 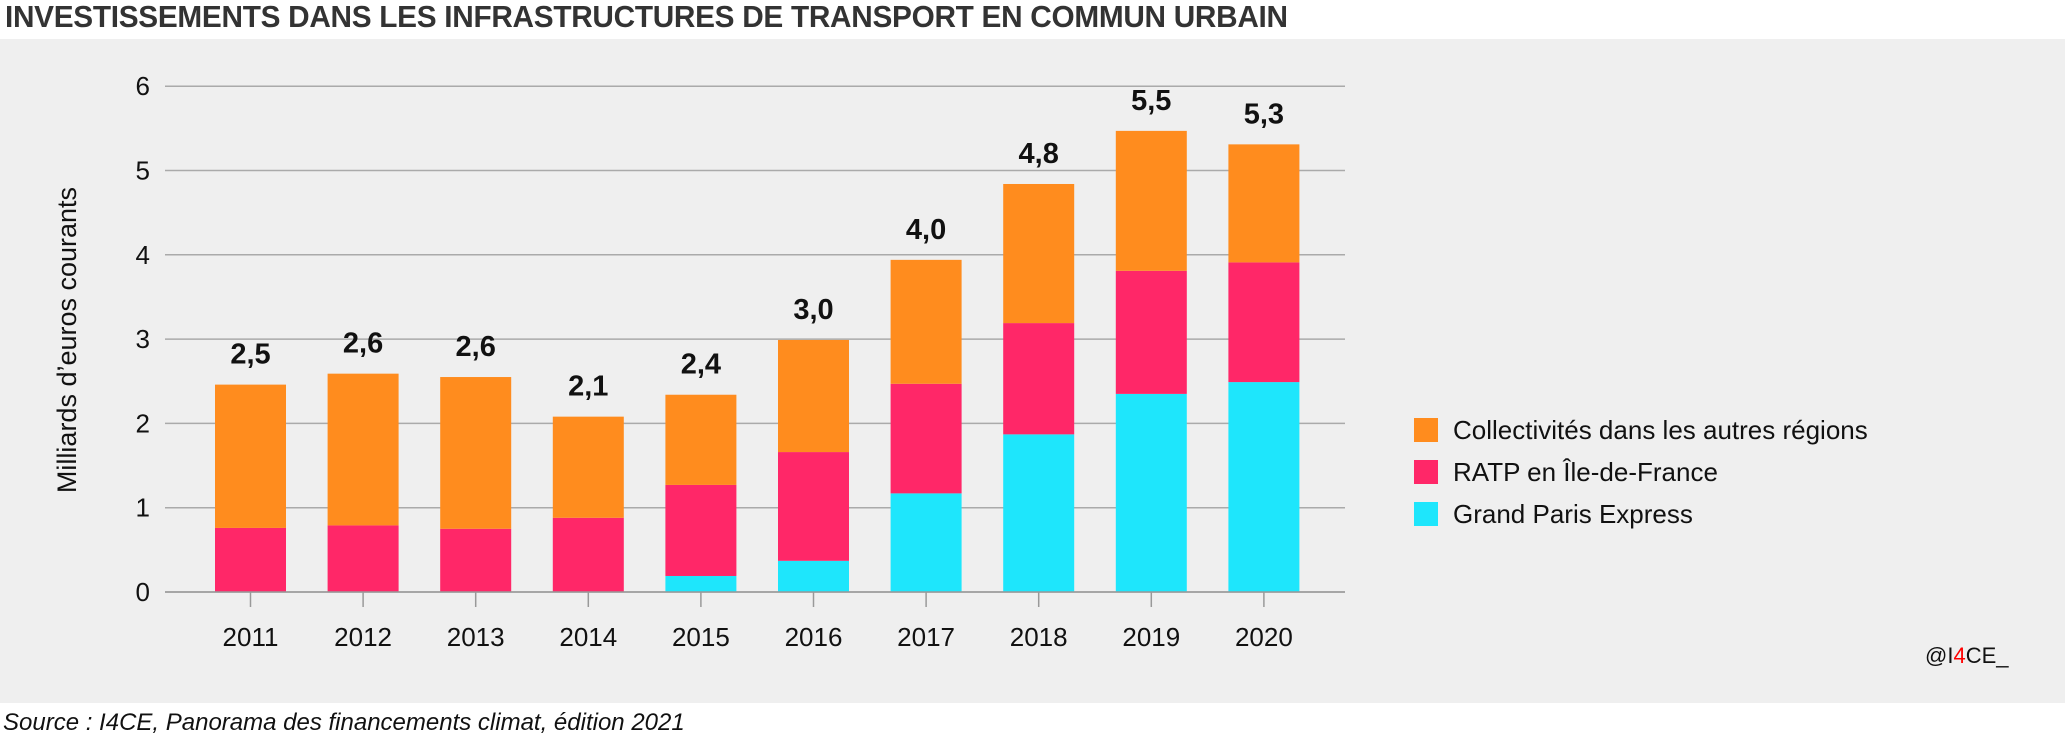 What do you see at coordinates (1151, 637) in the screenshot?
I see `x-tick-label: 2019` at bounding box center [1151, 637].